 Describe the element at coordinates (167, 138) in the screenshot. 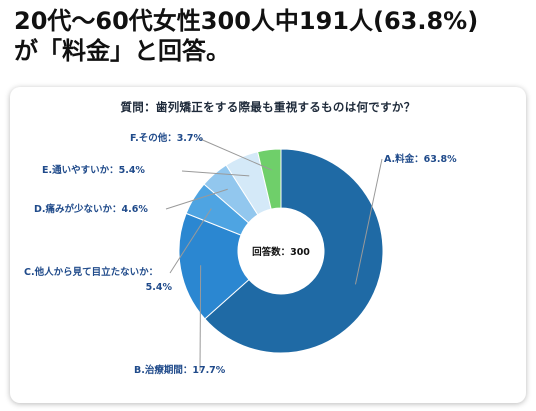

I see `slice-label: F.その他：3.7%` at that location.